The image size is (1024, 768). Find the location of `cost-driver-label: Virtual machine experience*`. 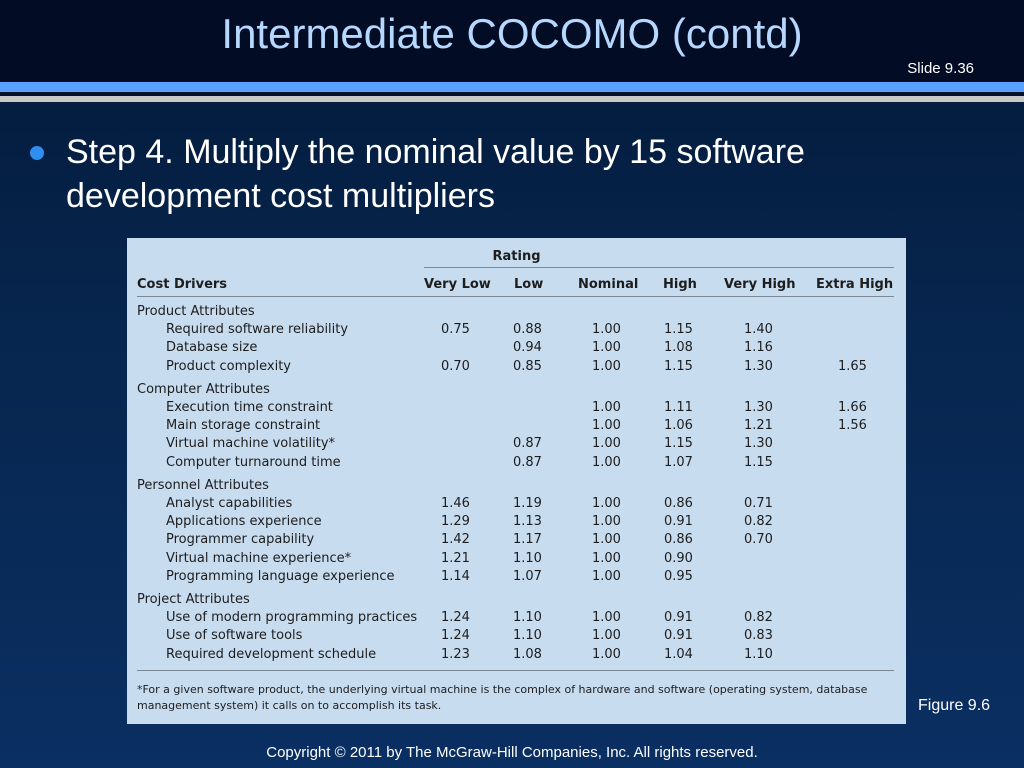

cost-driver-label: Virtual machine experience* is located at coordinates (259, 558).